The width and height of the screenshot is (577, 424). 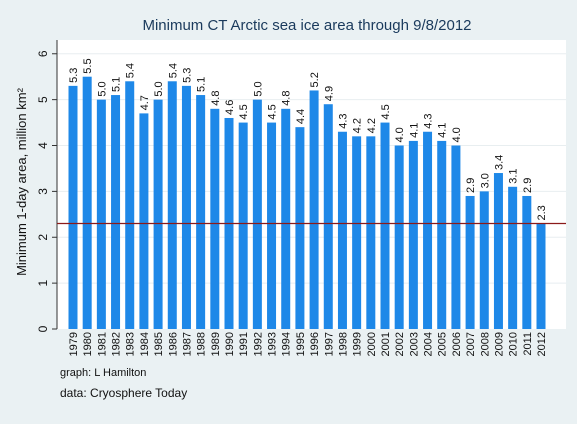 What do you see at coordinates (470, 262) in the screenshot?
I see `bar-2007` at bounding box center [470, 262].